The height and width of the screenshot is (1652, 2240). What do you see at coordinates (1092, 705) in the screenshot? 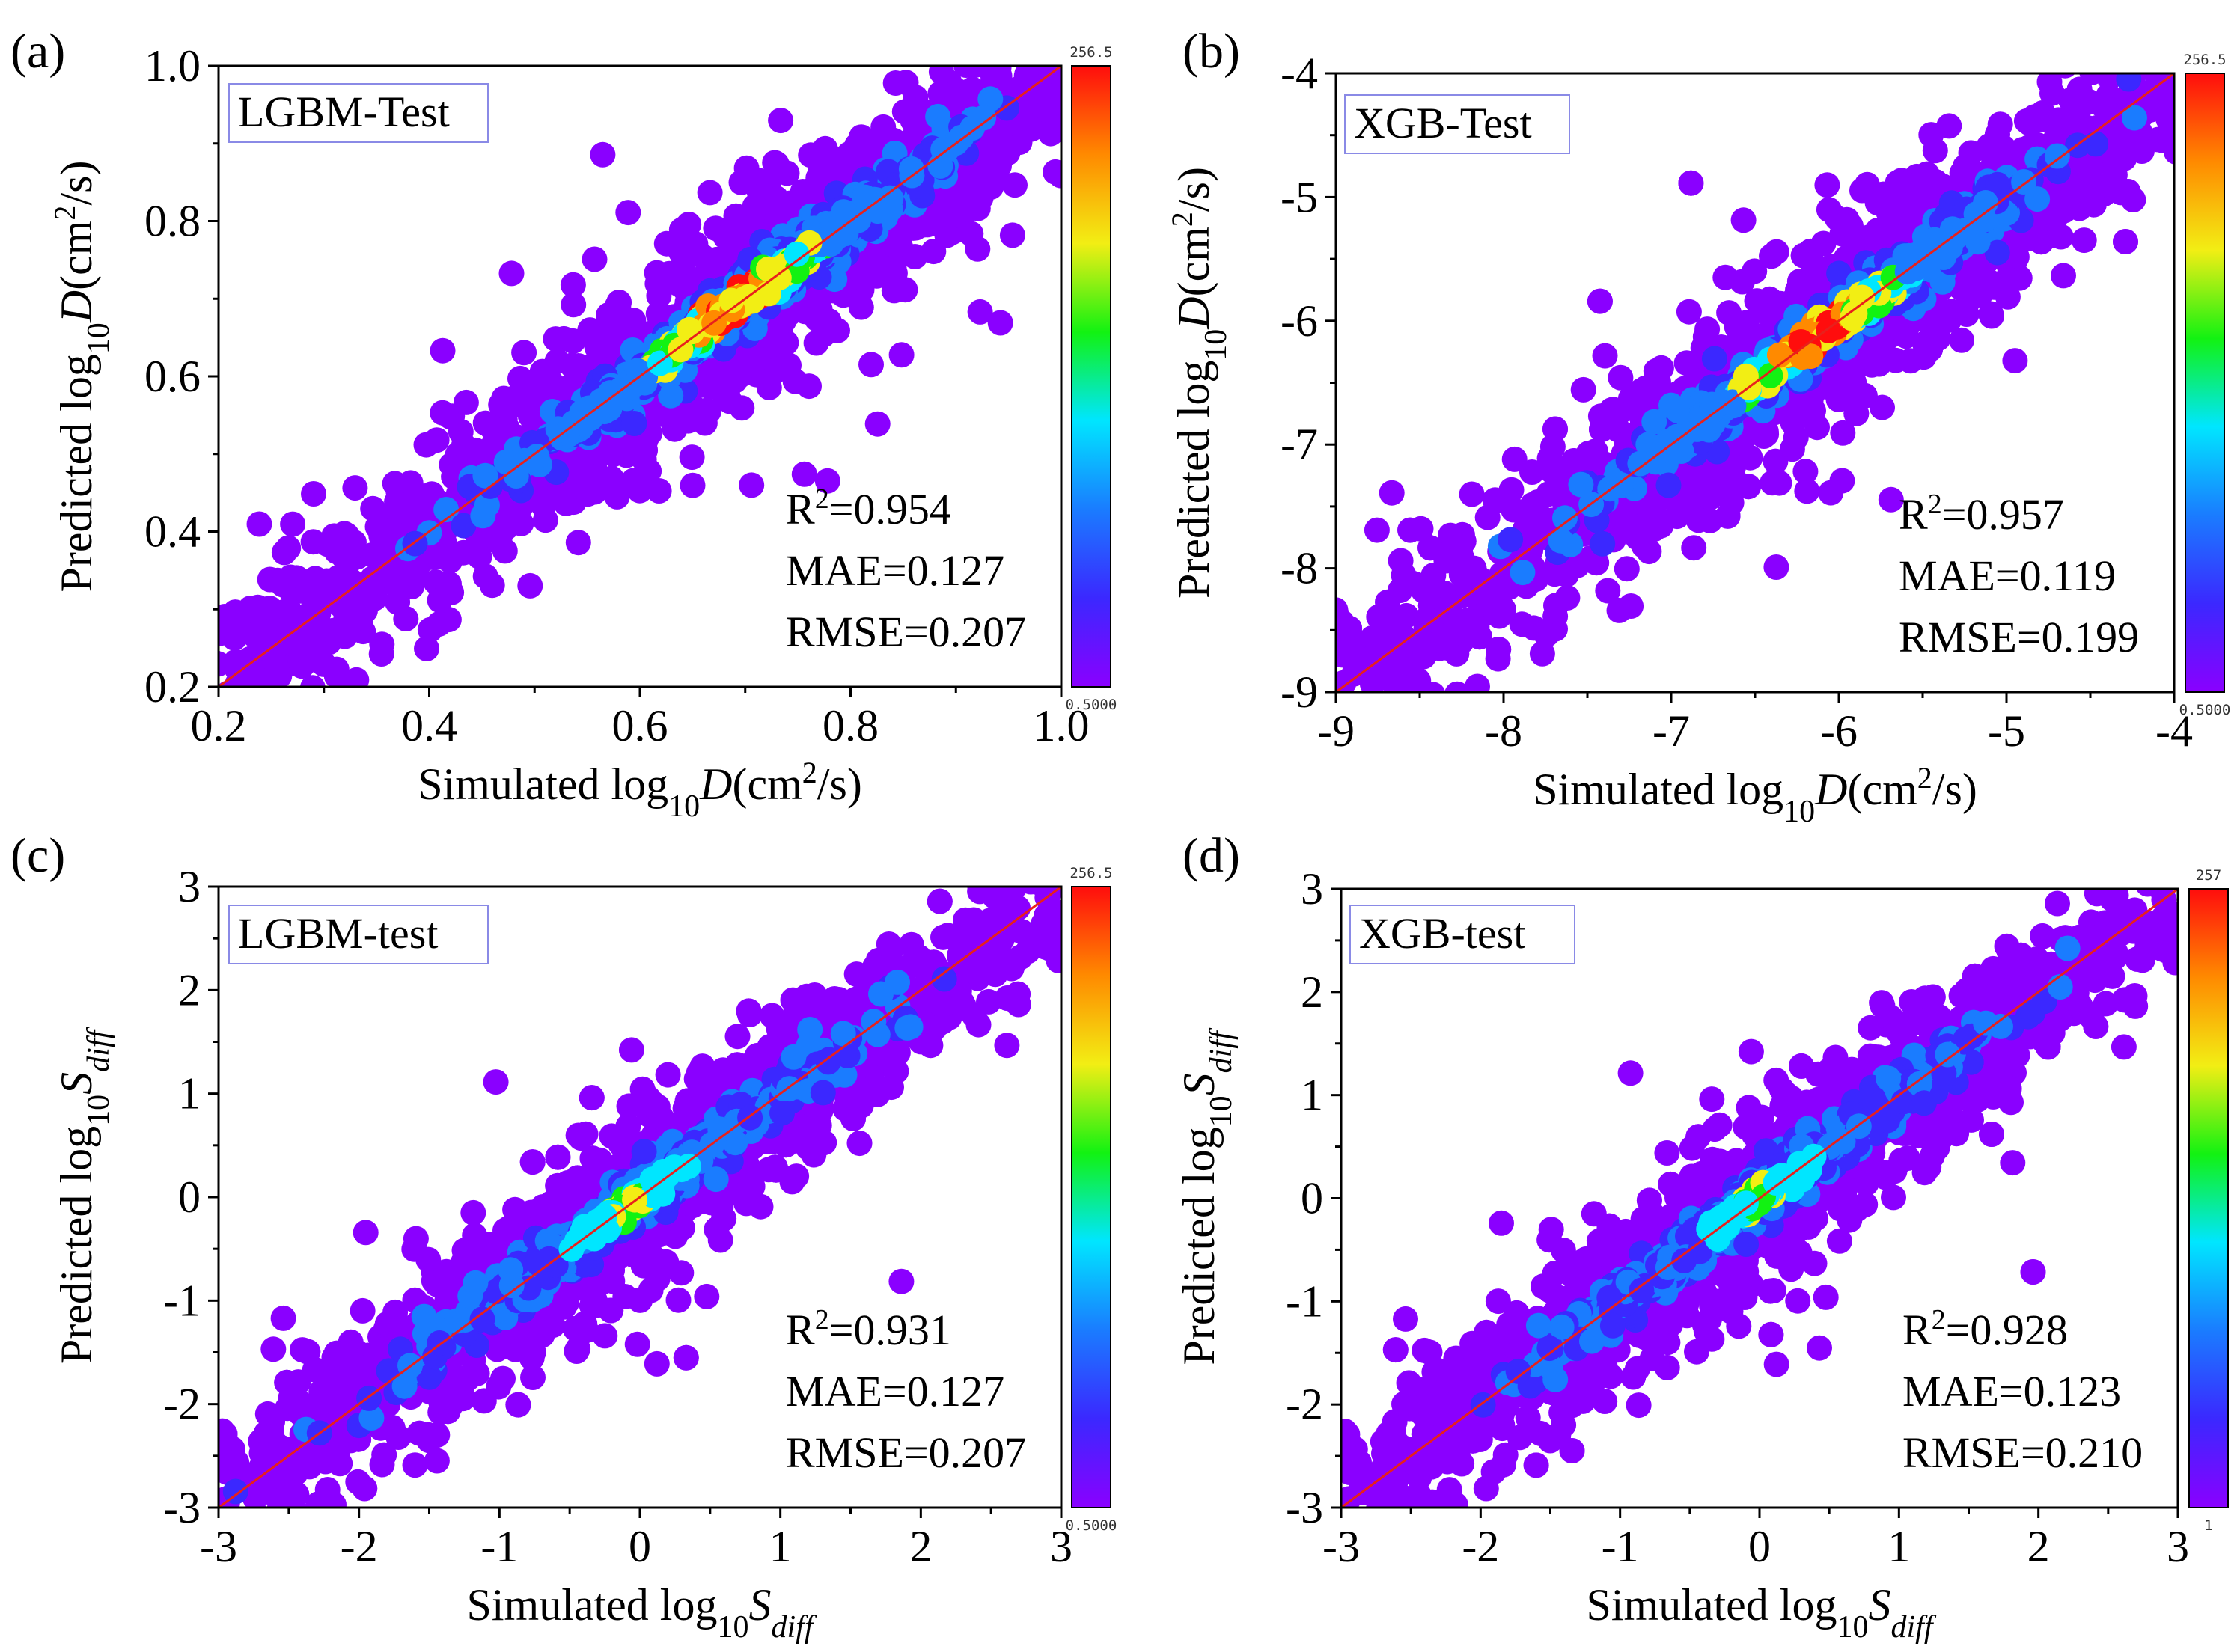
I see `colorbar-min-label: 0.5000` at bounding box center [1092, 705].